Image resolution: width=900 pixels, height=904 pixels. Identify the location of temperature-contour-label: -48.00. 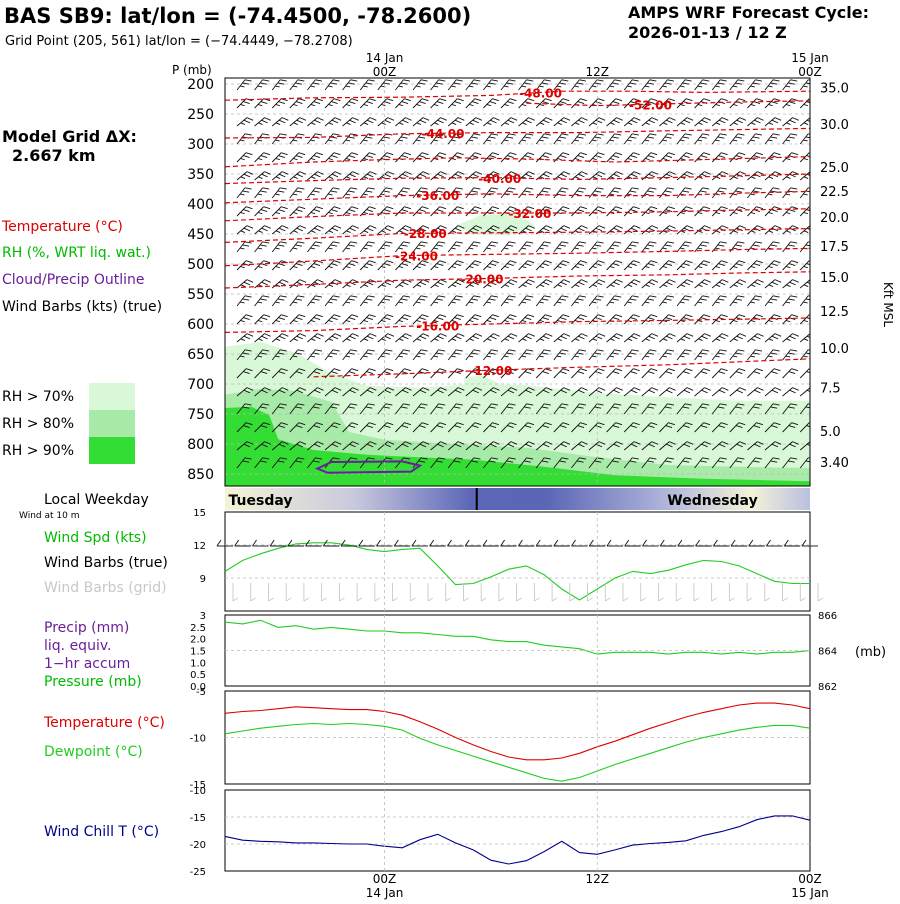
(540, 93).